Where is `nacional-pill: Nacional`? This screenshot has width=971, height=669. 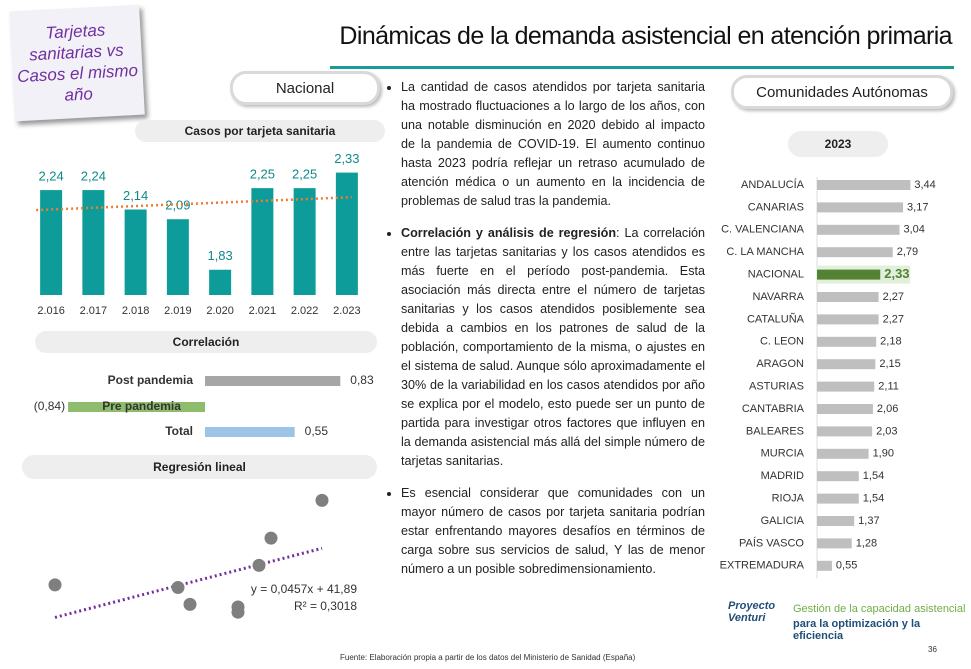 nacional-pill: Nacional is located at coordinates (305, 88).